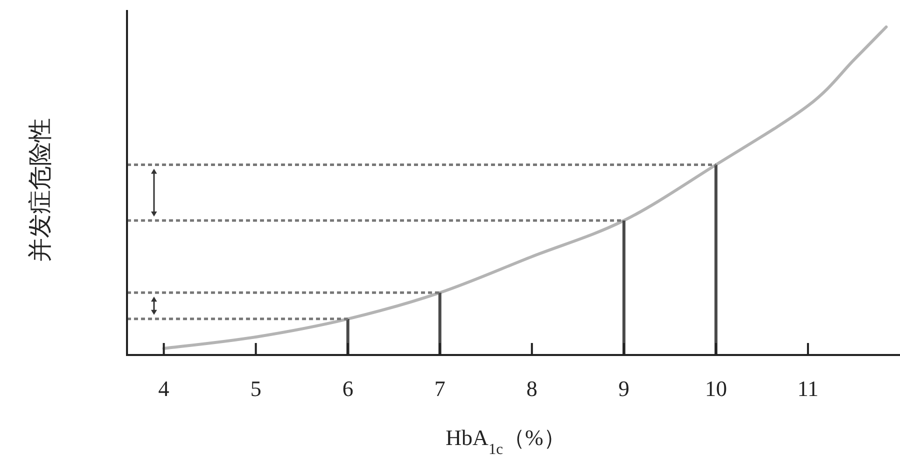 This screenshot has height=464, width=900. What do you see at coordinates (808, 388) in the screenshot?
I see `x-tick-label: 11` at bounding box center [808, 388].